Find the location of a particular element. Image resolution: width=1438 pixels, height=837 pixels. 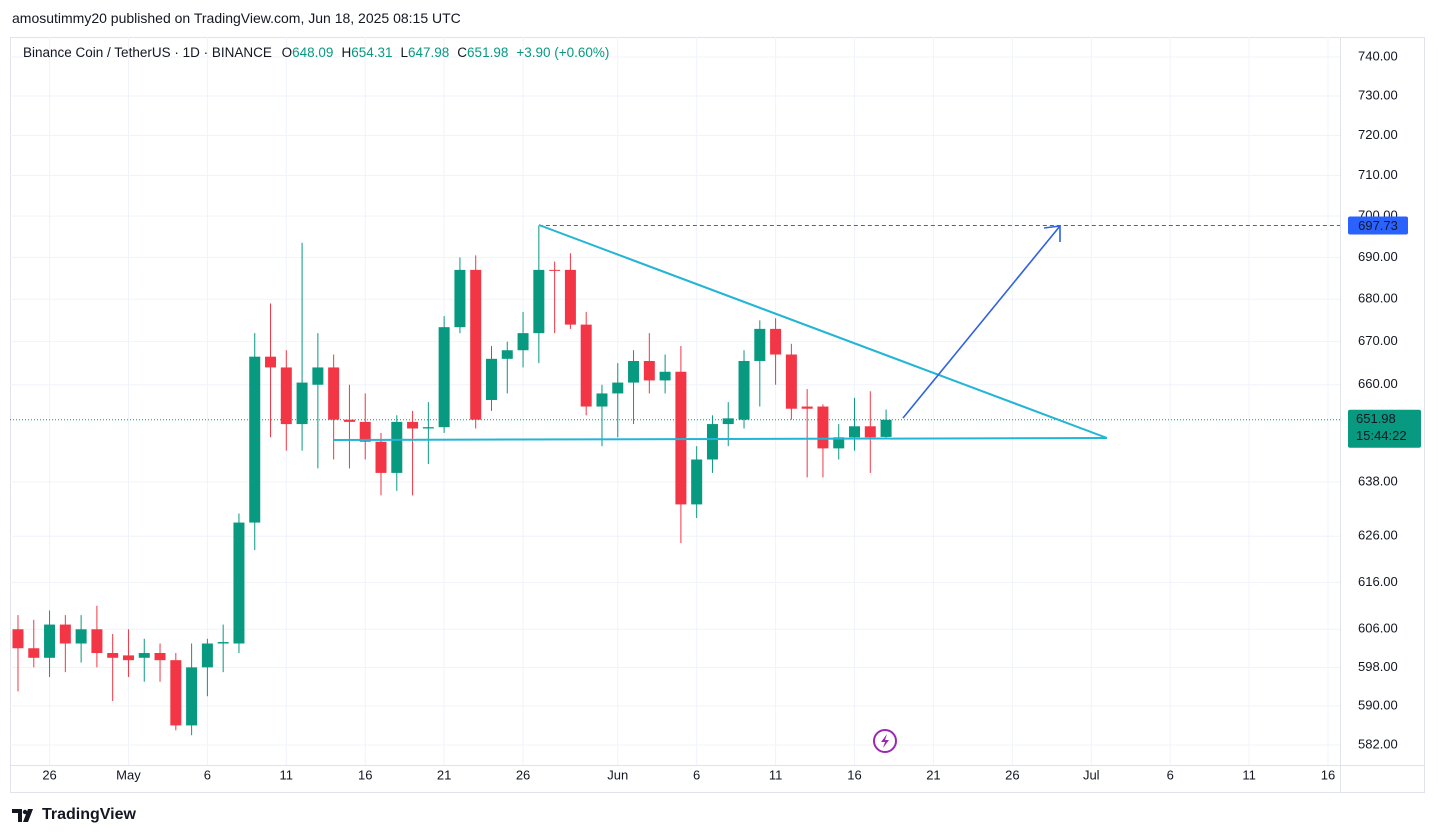

y-tick-label: 730.00 is located at coordinates (1378, 94).